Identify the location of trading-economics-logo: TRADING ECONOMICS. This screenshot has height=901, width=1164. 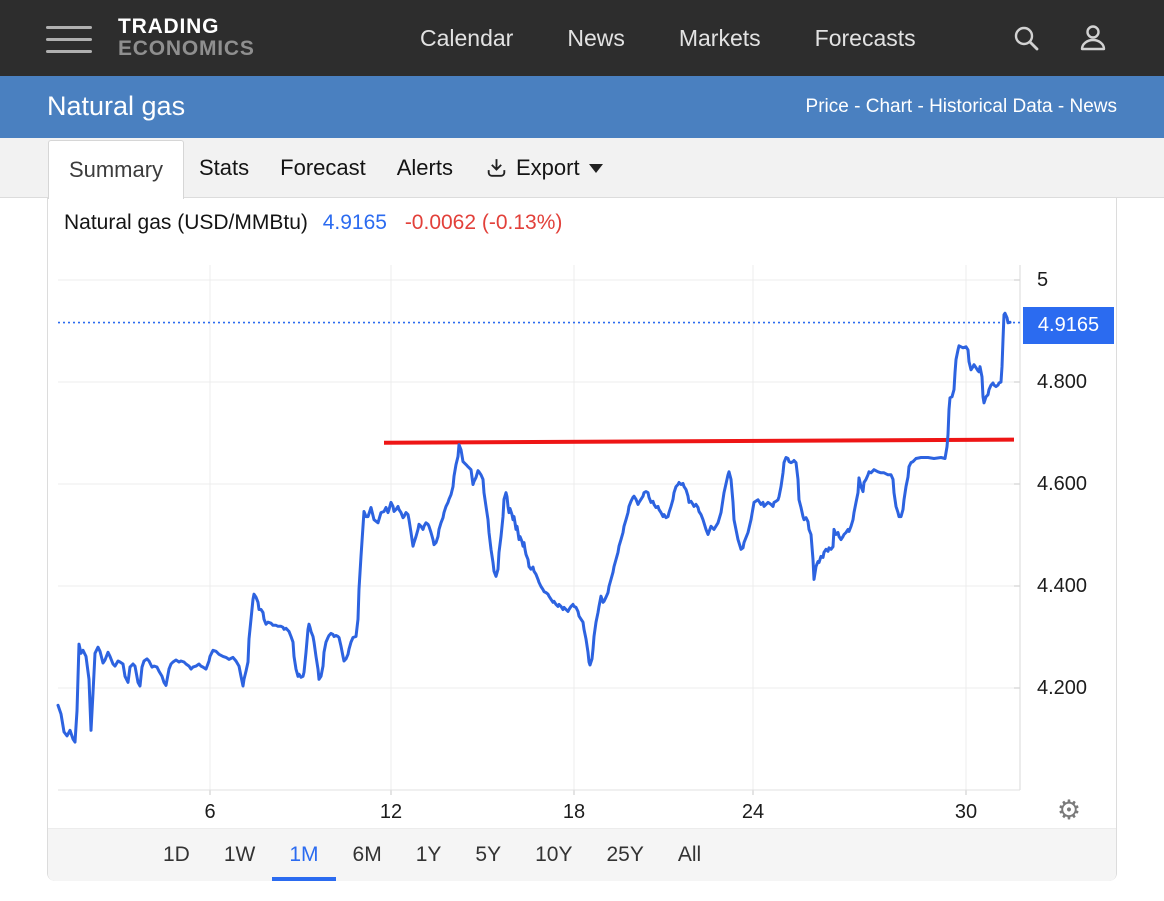
(186, 38).